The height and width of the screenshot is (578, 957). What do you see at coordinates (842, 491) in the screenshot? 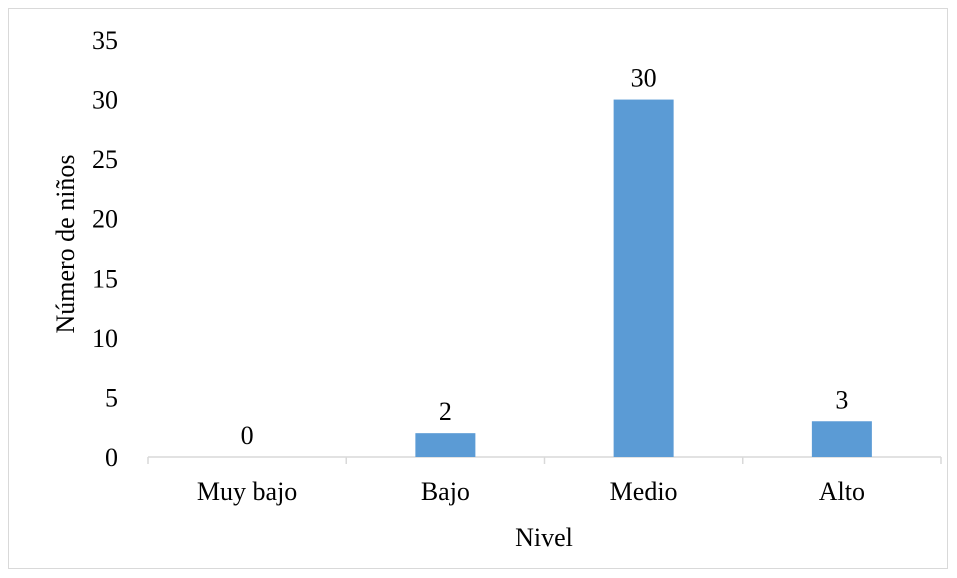
I see `category-label: Alto` at bounding box center [842, 491].